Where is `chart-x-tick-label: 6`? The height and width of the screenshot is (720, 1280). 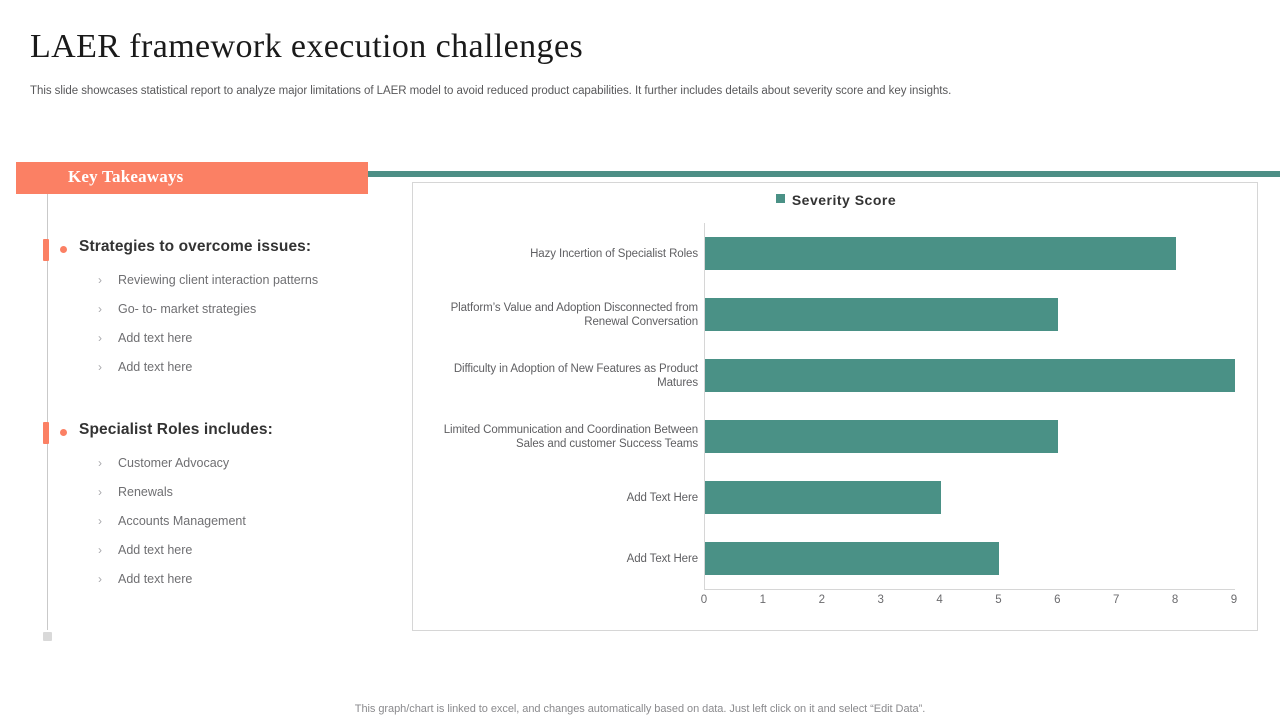 chart-x-tick-label: 6 is located at coordinates (1057, 600).